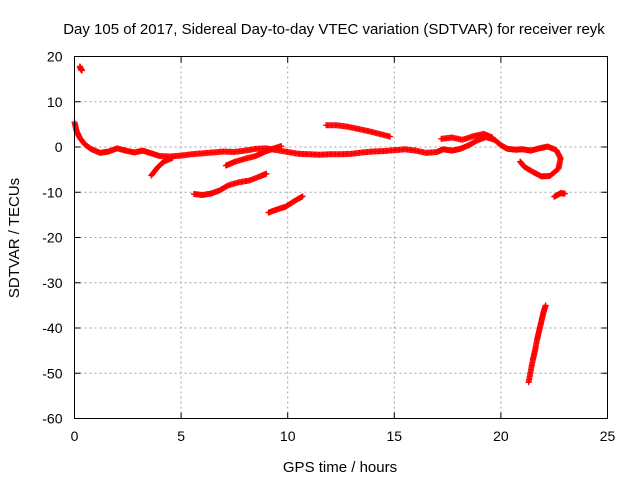 The height and width of the screenshot is (480, 640). What do you see at coordinates (59, 147) in the screenshot?
I see `y-tick-label: 0` at bounding box center [59, 147].